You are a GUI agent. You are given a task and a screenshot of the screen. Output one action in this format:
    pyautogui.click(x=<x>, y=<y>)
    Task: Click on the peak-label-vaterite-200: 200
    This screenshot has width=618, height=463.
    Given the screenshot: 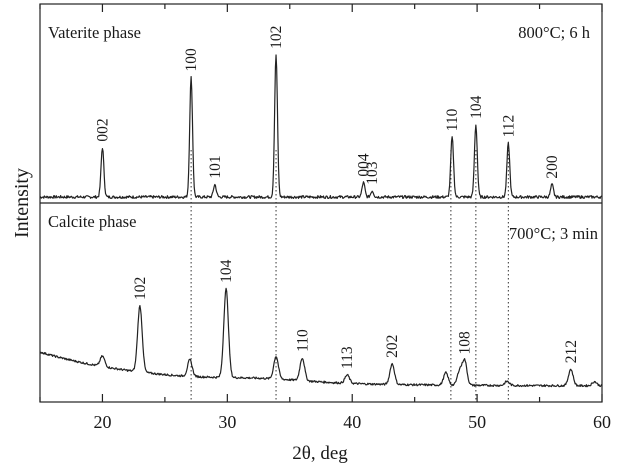 What is the action you would take?
    pyautogui.click(x=552, y=167)
    